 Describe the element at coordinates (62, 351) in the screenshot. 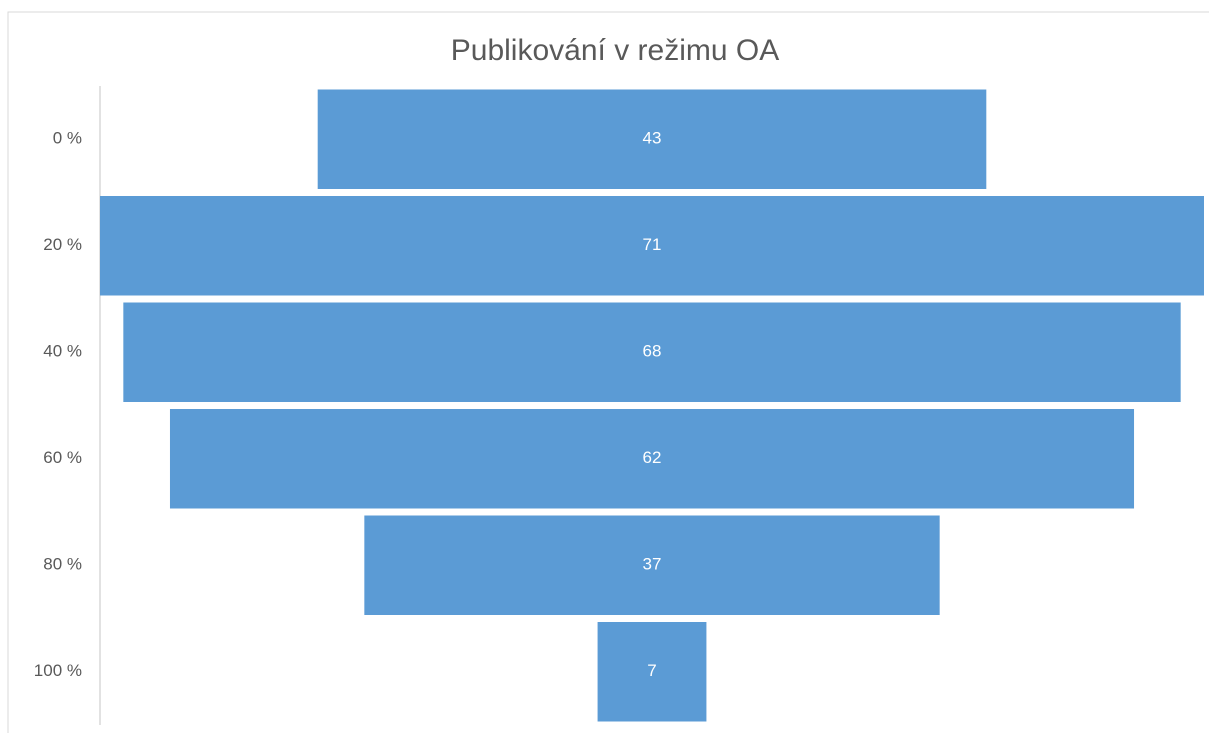

I see `category-label: 40 %` at that location.